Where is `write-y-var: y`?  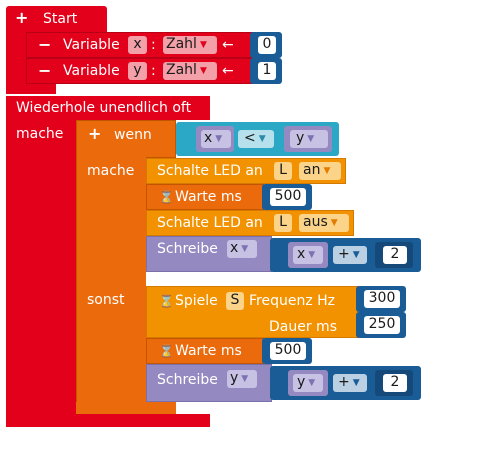
write-y-var: y is located at coordinates (234, 378).